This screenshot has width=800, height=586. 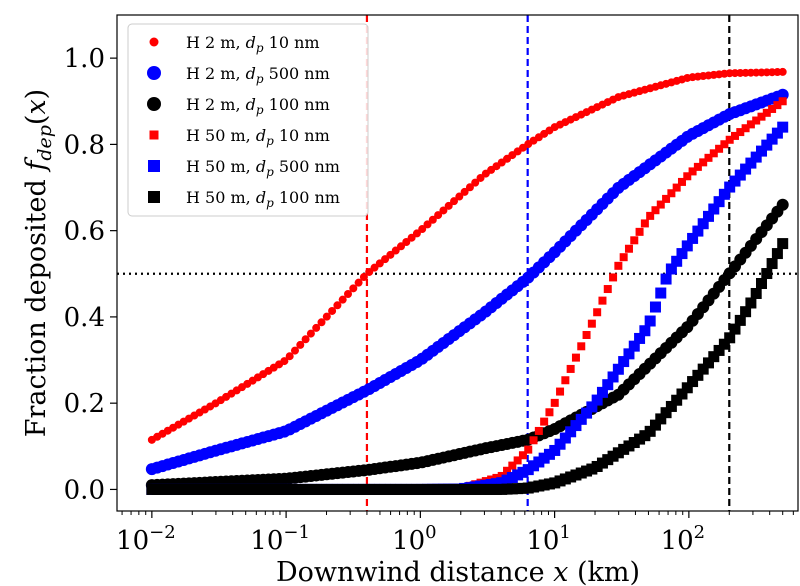 What do you see at coordinates (414, 539) in the screenshot?
I see `x-tick-label: 10⁰` at bounding box center [414, 539].